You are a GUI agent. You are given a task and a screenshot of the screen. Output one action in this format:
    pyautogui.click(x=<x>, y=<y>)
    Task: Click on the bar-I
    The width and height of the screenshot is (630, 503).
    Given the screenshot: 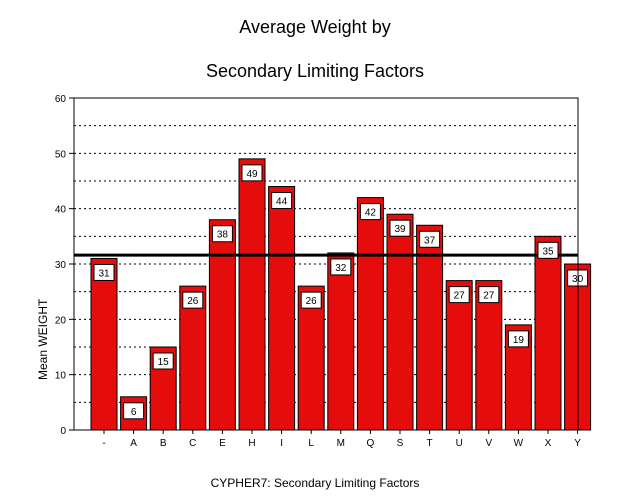 What is the action you would take?
    pyautogui.click(x=282, y=308)
    